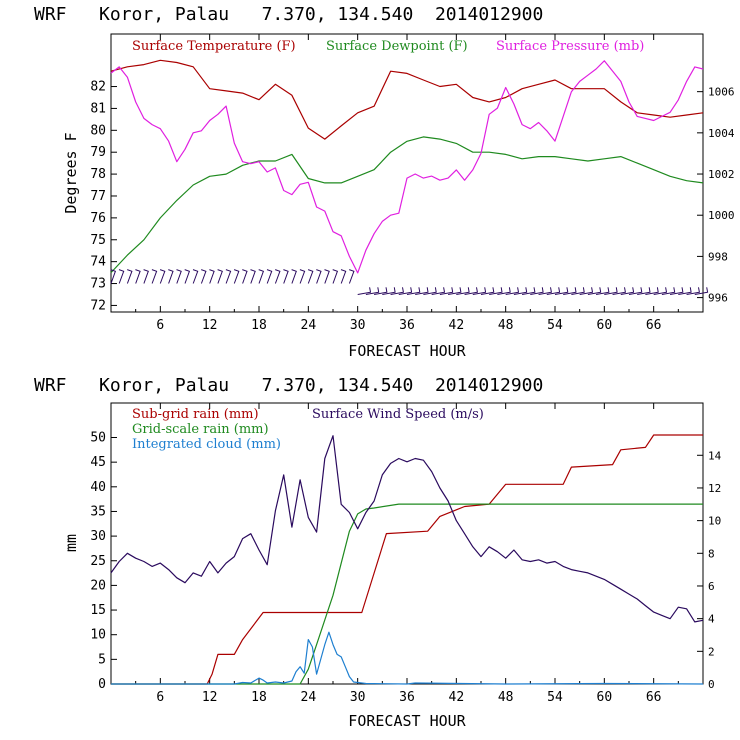 The height and width of the screenshot is (740, 740). Describe the element at coordinates (98, 240) in the screenshot. I see `y-tick-label: 75` at that location.